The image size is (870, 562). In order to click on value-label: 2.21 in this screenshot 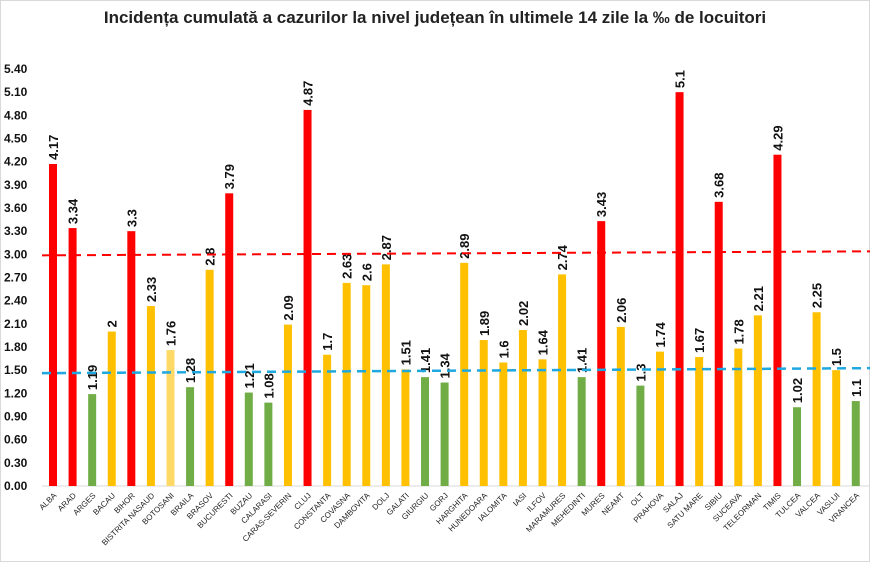, I will do `click(758, 298)`.